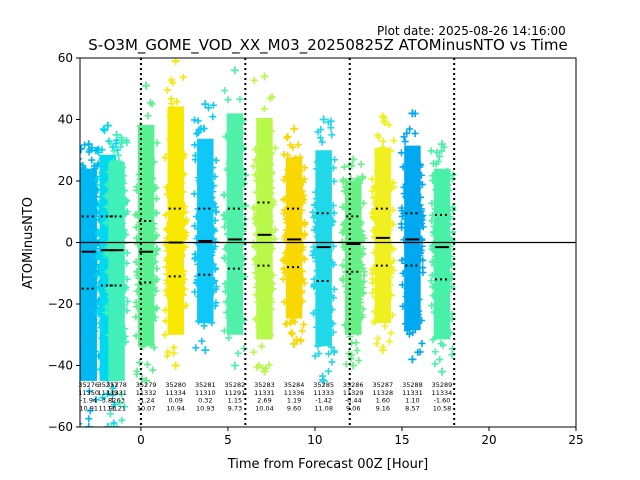 This screenshot has width=640, height=480. I want to click on max-marker, so click(146, 85).